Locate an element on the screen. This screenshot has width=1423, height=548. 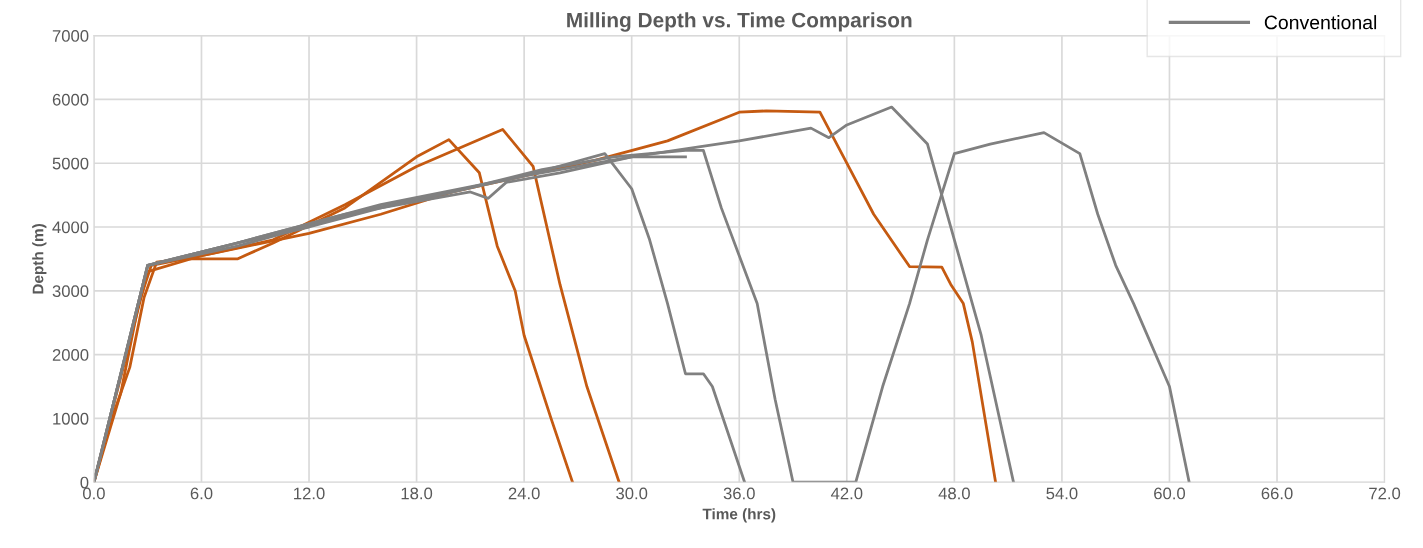
x-tick-label: 24.0 is located at coordinates (524, 493).